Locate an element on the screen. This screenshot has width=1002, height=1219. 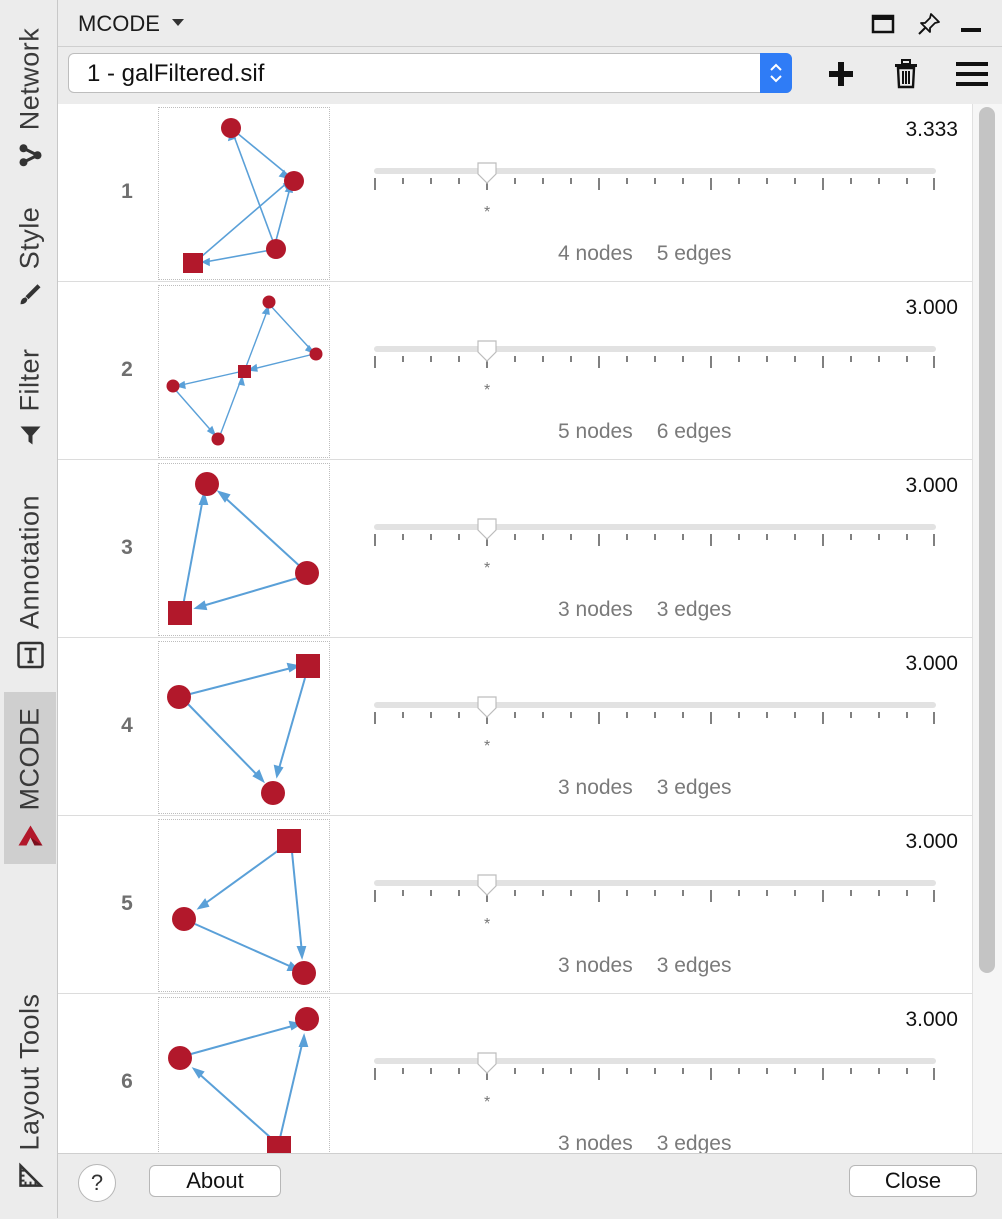
cluster-row: 5 3.000 * is located at coordinates (515, 905).